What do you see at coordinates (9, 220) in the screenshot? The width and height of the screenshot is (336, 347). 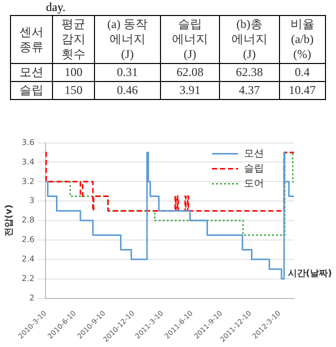 I see `y-axis-title: 전압(v)` at bounding box center [9, 220].